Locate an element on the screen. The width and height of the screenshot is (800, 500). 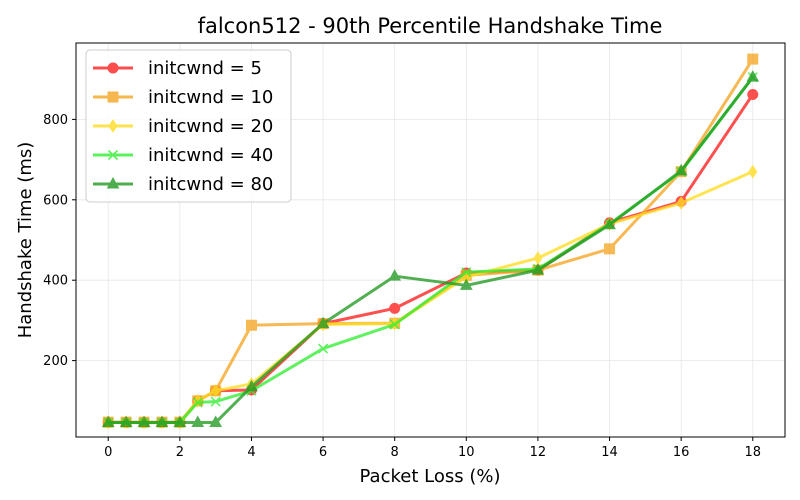
y-tick-label: 800 is located at coordinates (55, 120).